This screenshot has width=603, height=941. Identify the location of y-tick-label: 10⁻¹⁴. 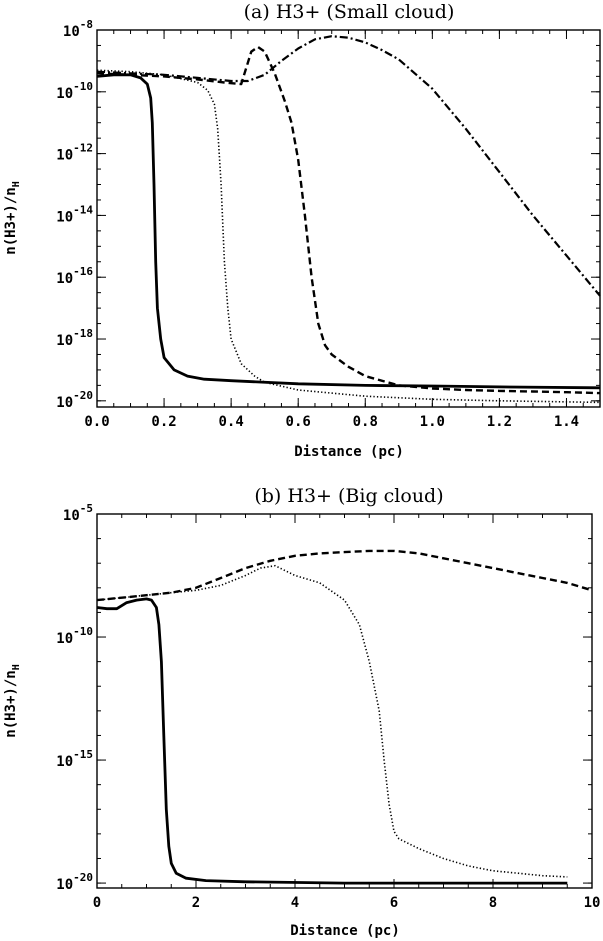
(74, 214).